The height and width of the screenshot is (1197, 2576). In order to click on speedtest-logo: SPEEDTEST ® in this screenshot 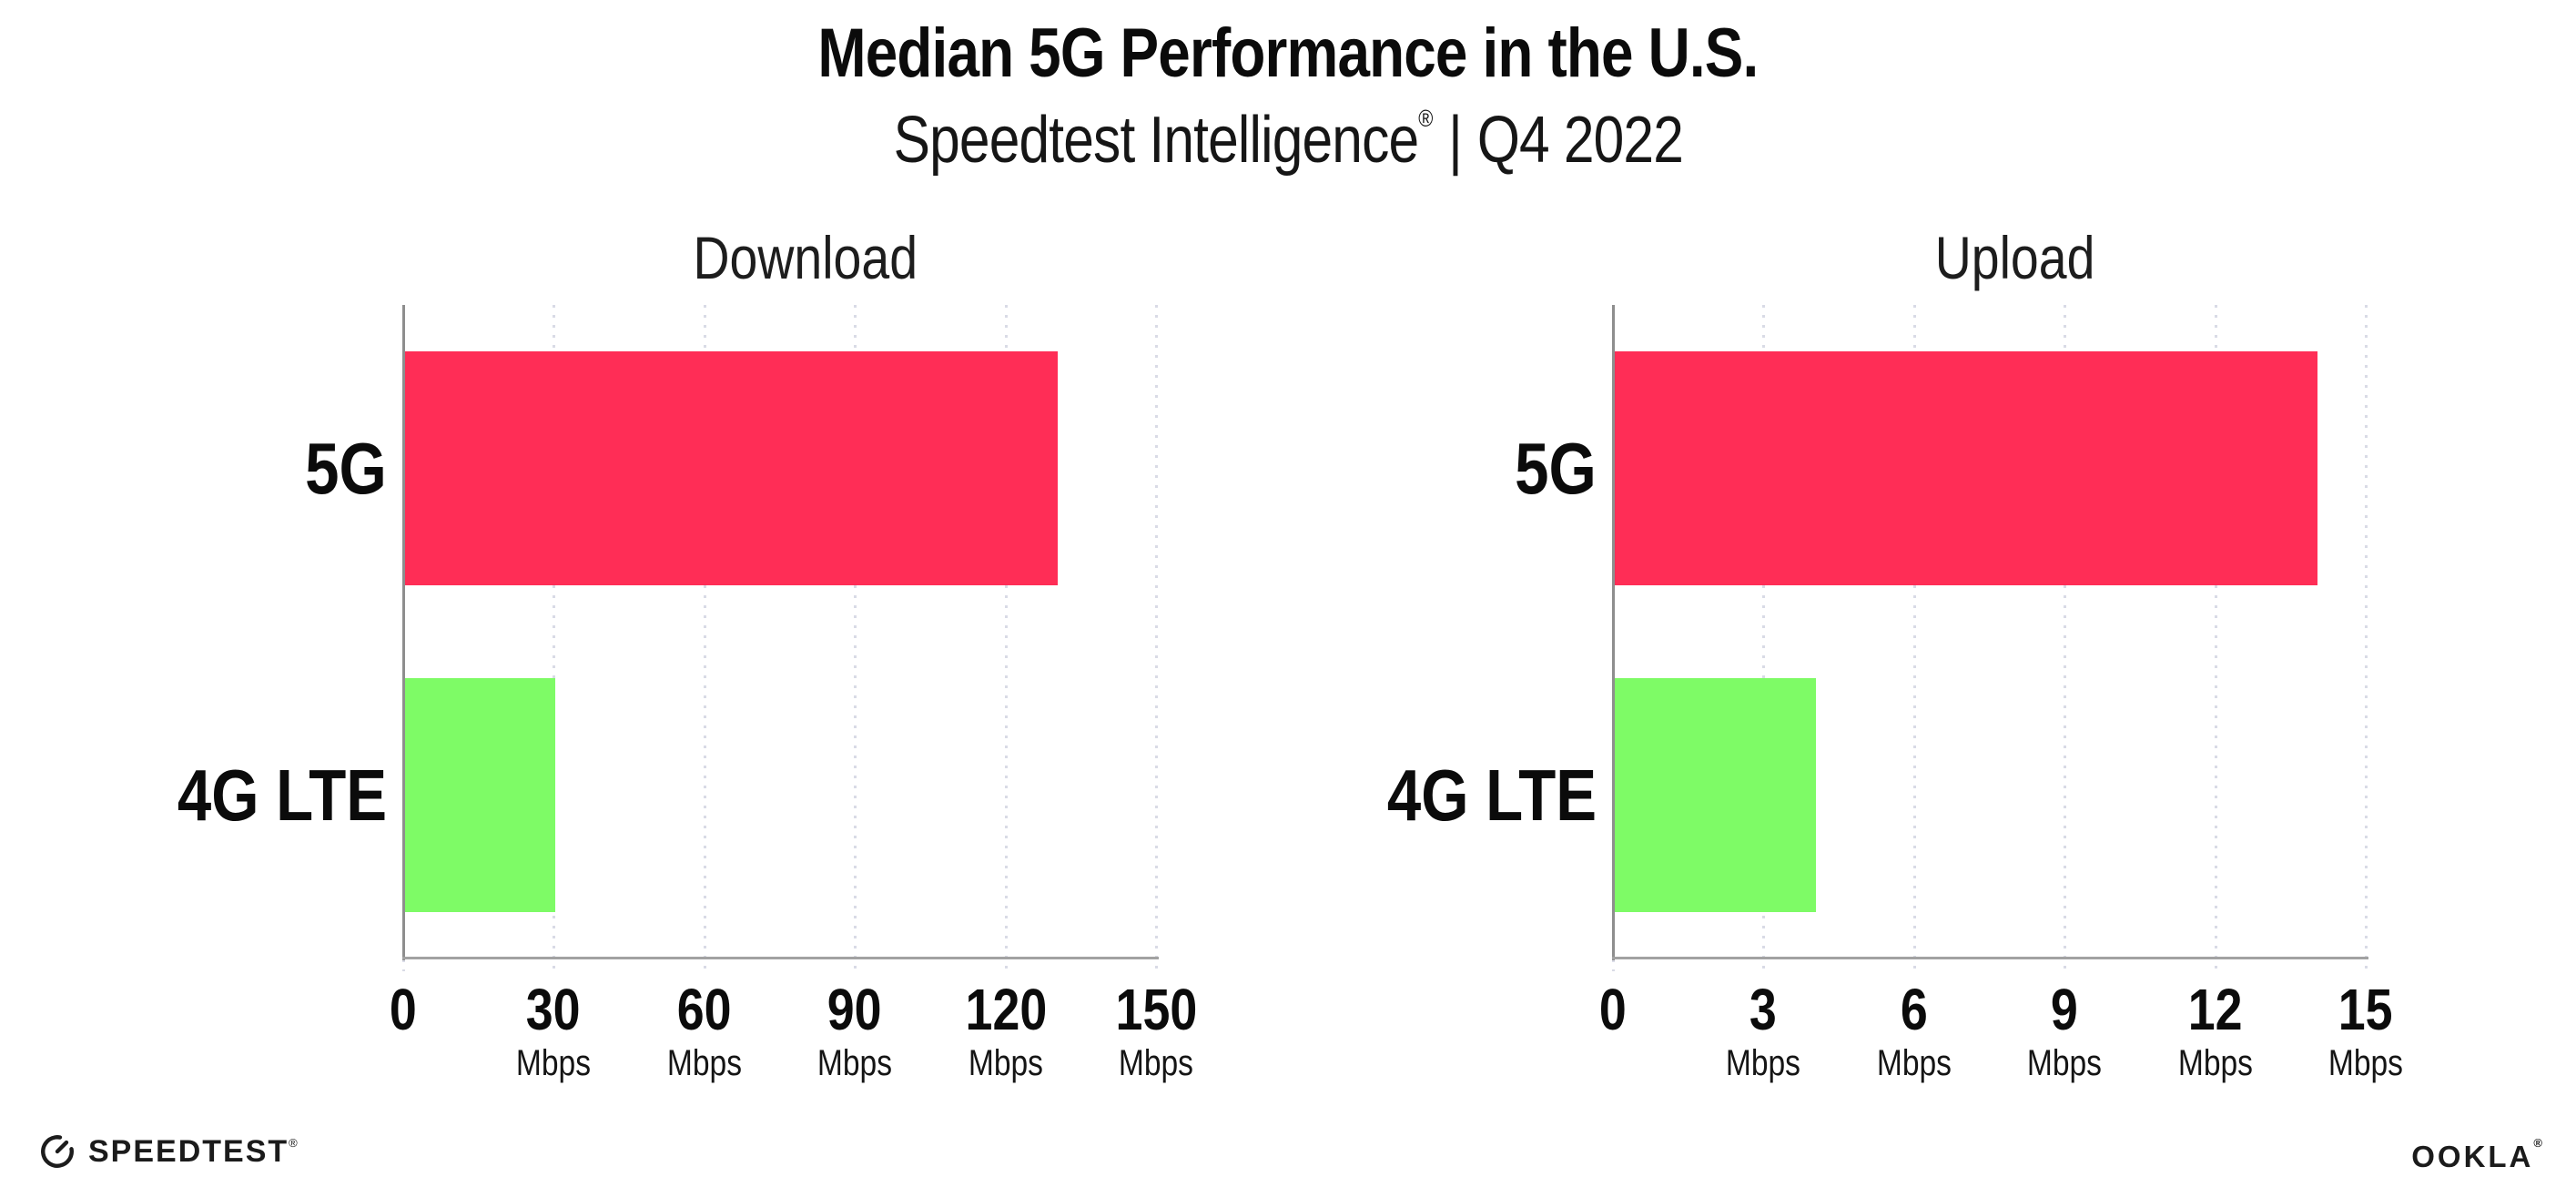, I will do `click(168, 1151)`.